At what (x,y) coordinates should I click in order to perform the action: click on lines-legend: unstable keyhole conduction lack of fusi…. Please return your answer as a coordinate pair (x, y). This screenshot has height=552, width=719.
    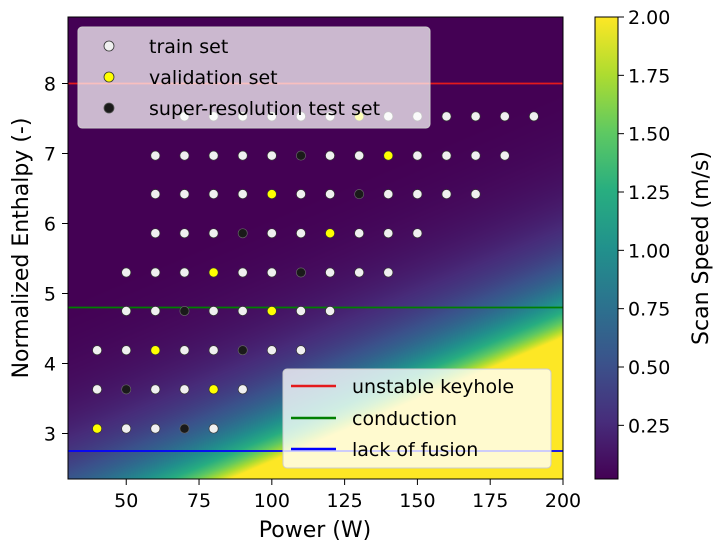
    Looking at the image, I should click on (417, 418).